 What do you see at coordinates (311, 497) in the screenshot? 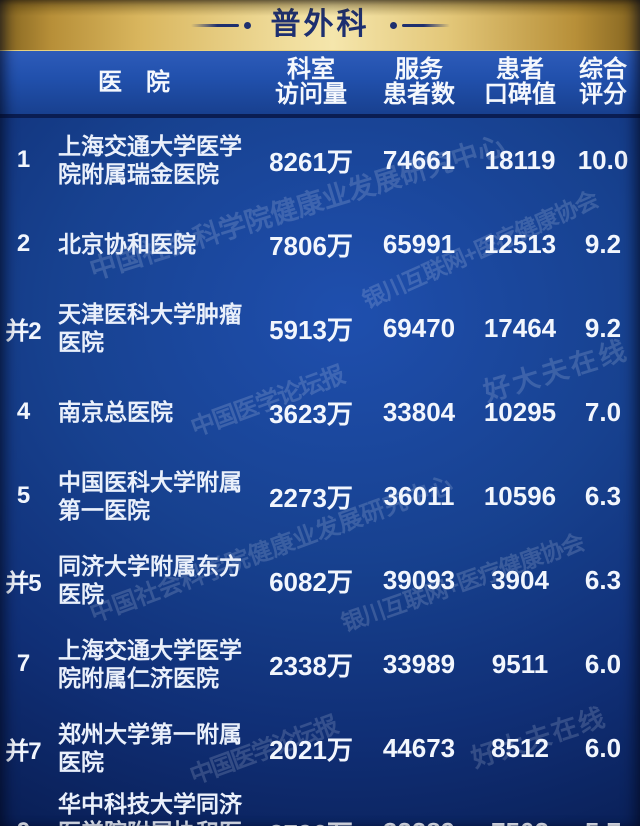
I see `visits-cell: 2273万` at bounding box center [311, 497].